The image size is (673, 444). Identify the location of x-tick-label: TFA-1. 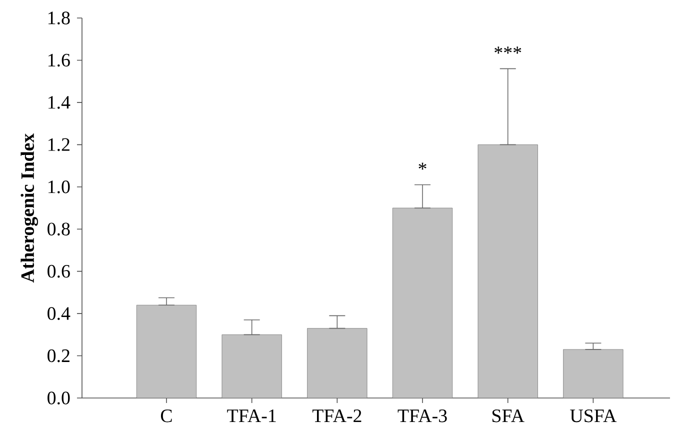
(251, 416).